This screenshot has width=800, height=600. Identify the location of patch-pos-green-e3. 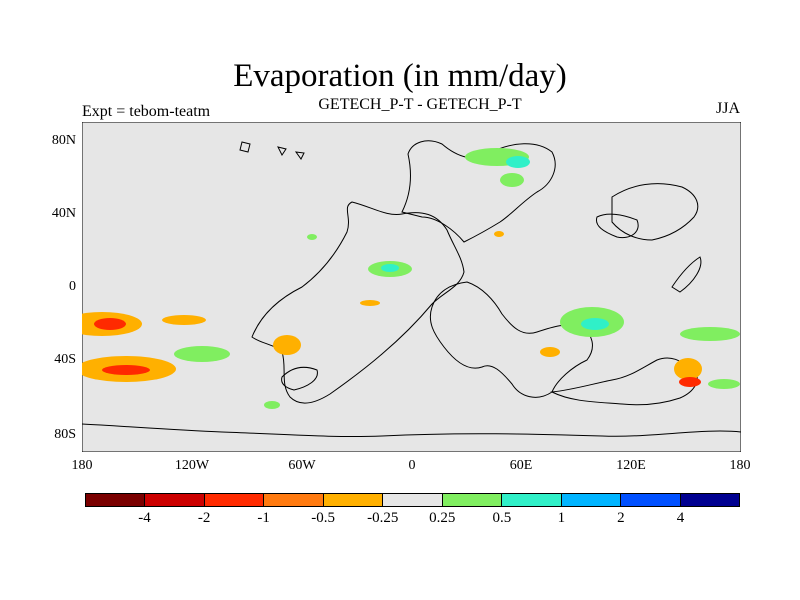
(710, 334).